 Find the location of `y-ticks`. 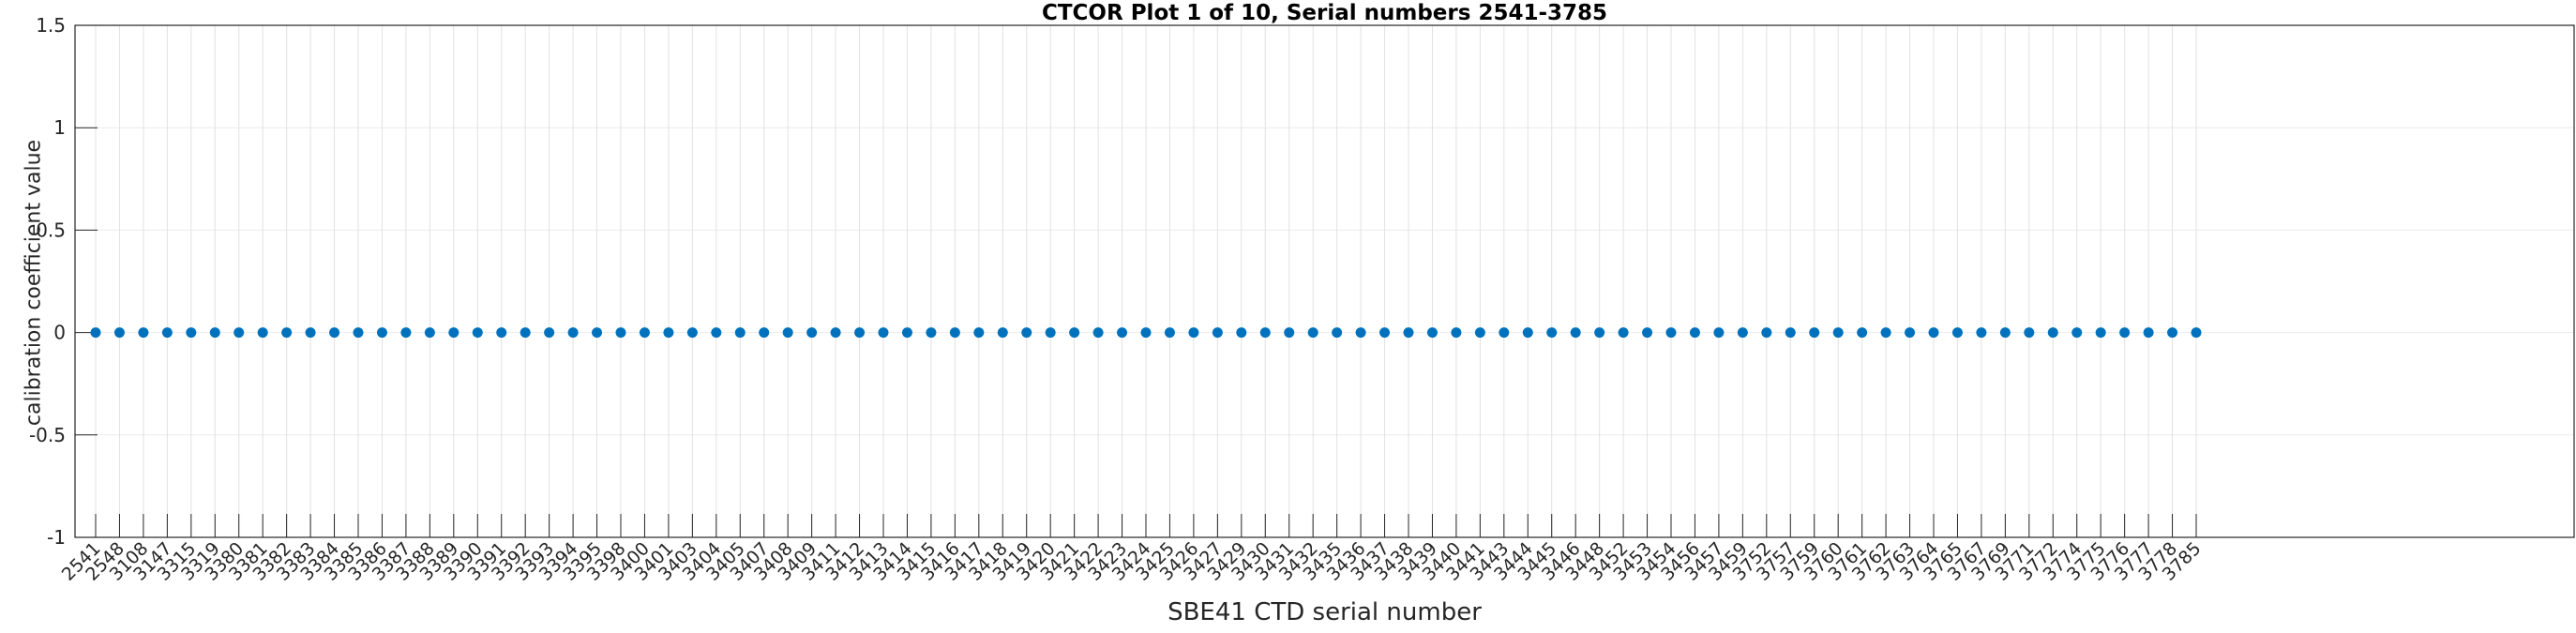

y-ticks is located at coordinates (86, 281).